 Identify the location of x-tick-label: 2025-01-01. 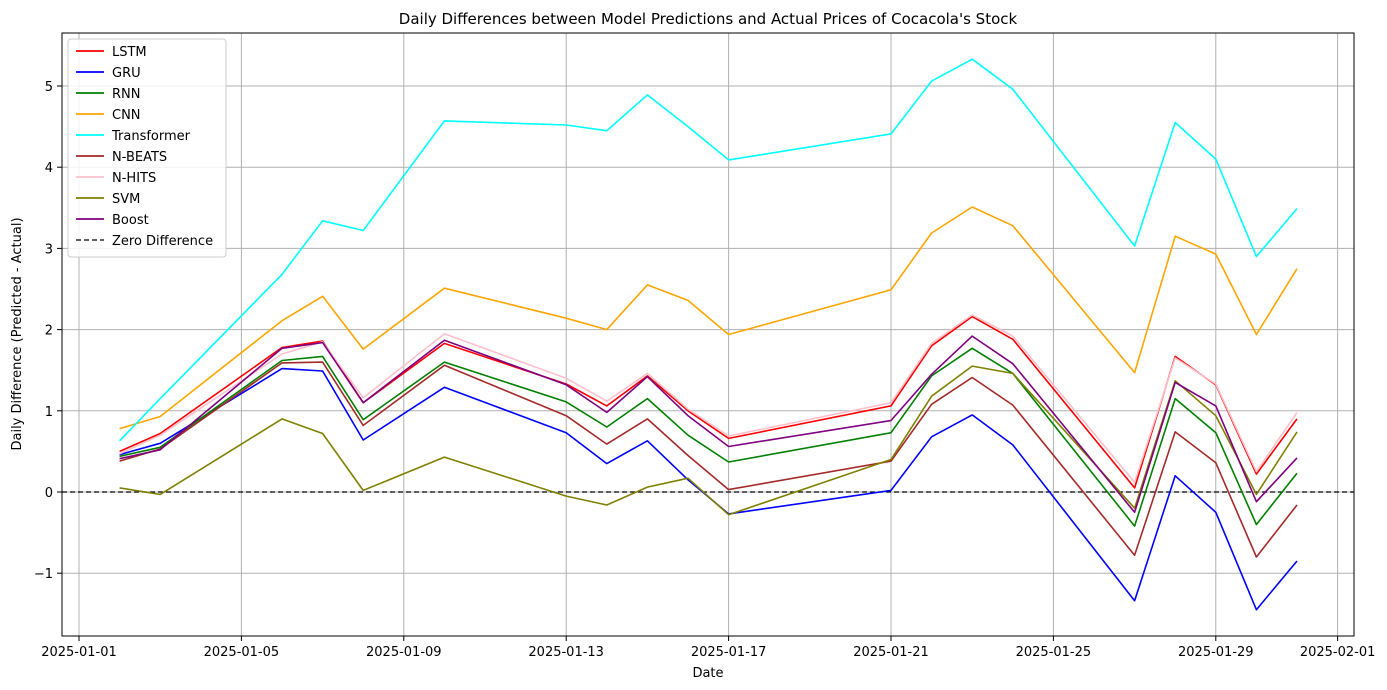
(79, 652).